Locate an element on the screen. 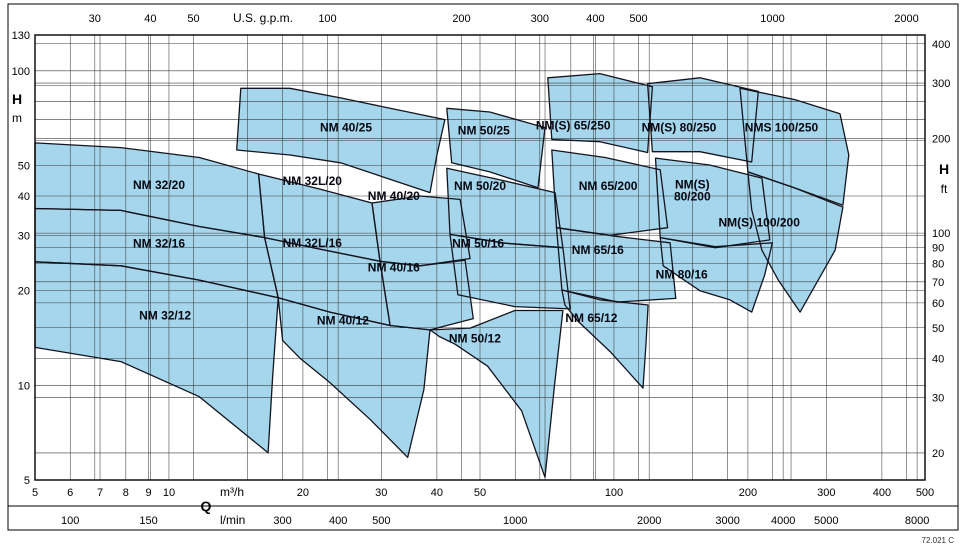 Image resolution: width=967 pixels, height=547 pixels. left-tick-m-20: 20 is located at coordinates (24, 292).